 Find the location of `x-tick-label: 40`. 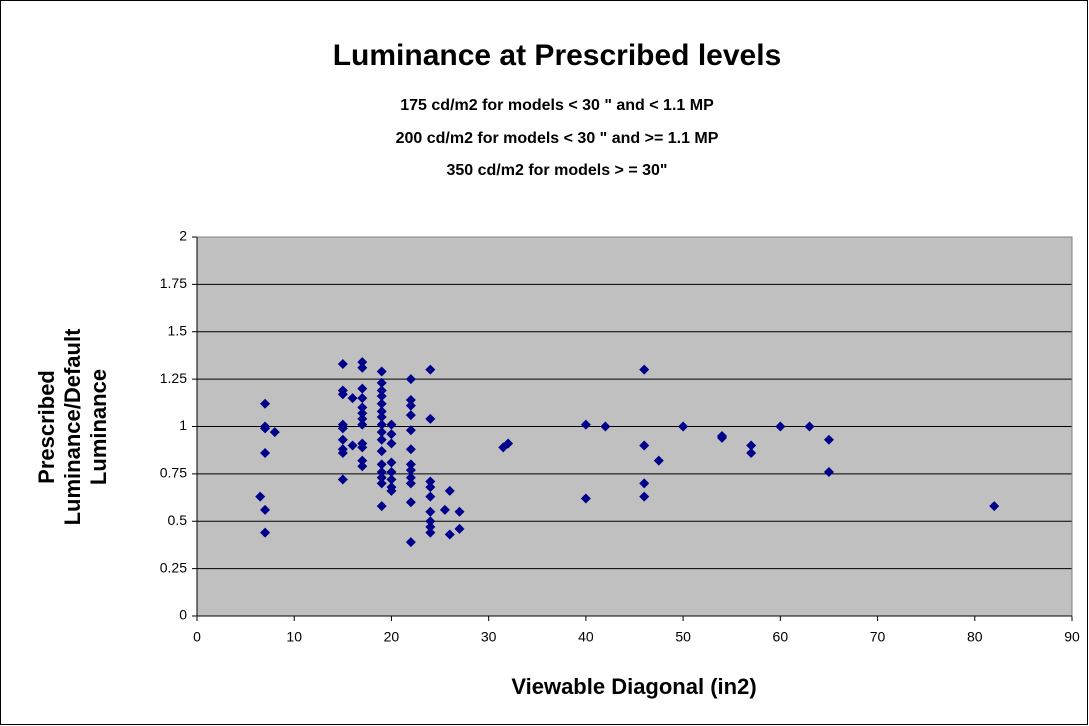

x-tick-label: 40 is located at coordinates (586, 637).